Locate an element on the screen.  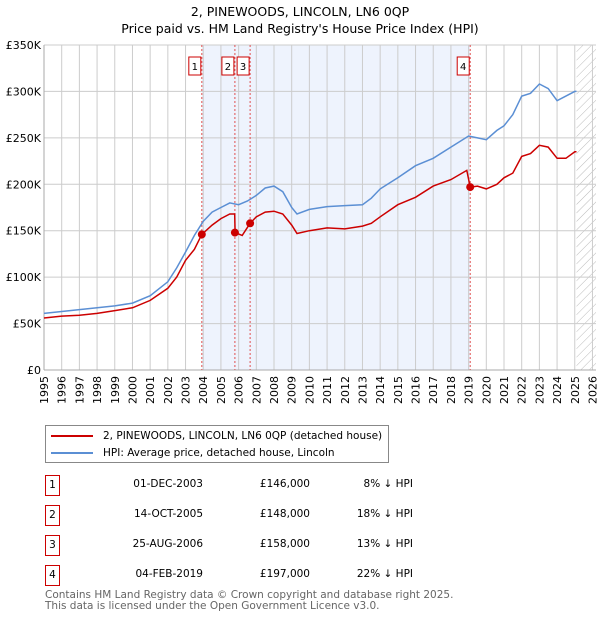
hpi-diff: 22% ↓ HPI is located at coordinates (384, 574).